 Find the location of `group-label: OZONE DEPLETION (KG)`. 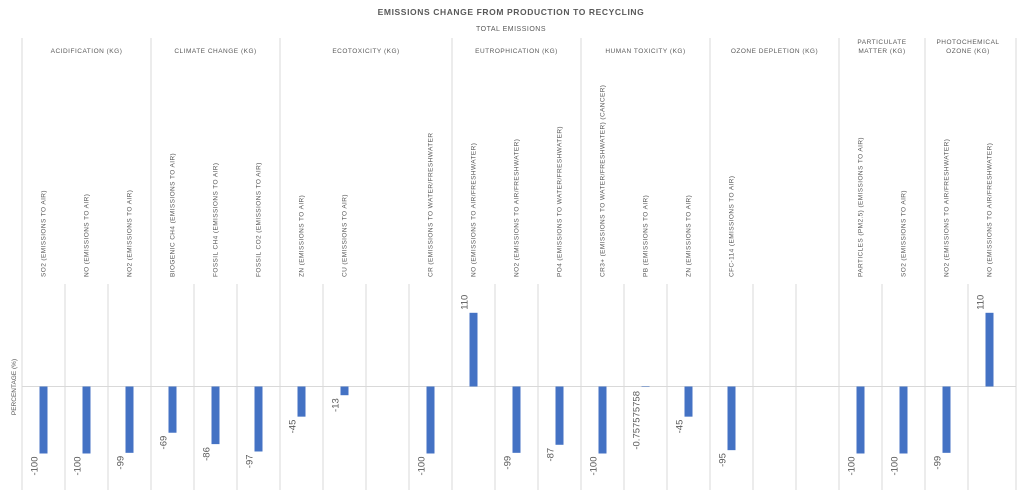

group-label: OZONE DEPLETION (KG) is located at coordinates (774, 51).